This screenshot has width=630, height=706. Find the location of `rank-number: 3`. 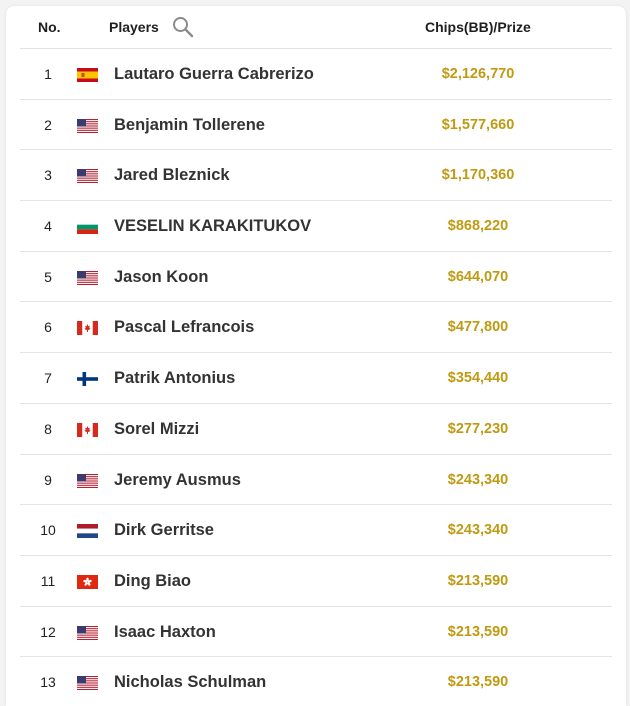

rank-number: 3 is located at coordinates (48, 175).